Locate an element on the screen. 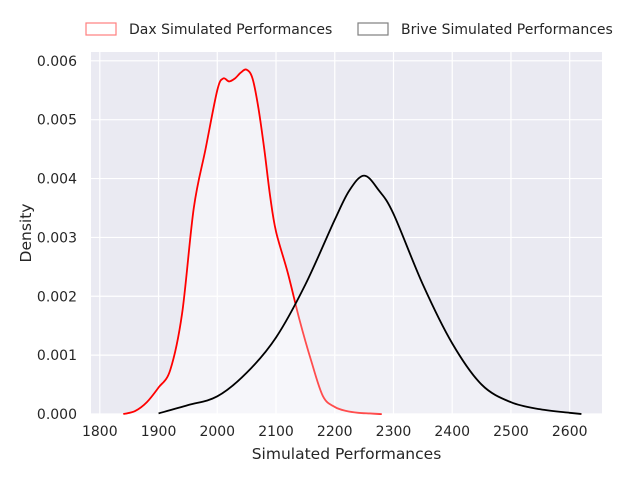 This screenshot has height=480, width=640. dax-simulated-performances-legend-label: Dax Simulated Performances is located at coordinates (230, 30).